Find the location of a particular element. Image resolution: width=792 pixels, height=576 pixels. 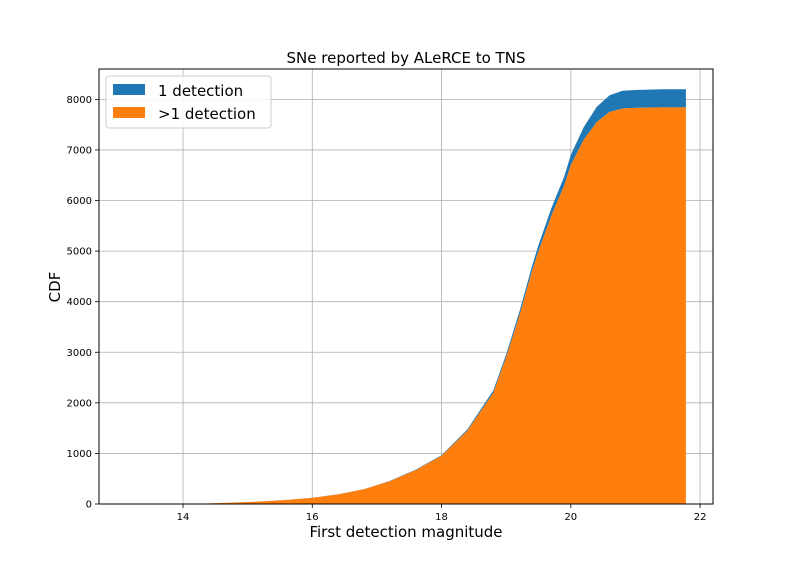

x-tick-label: 16 is located at coordinates (312, 517).